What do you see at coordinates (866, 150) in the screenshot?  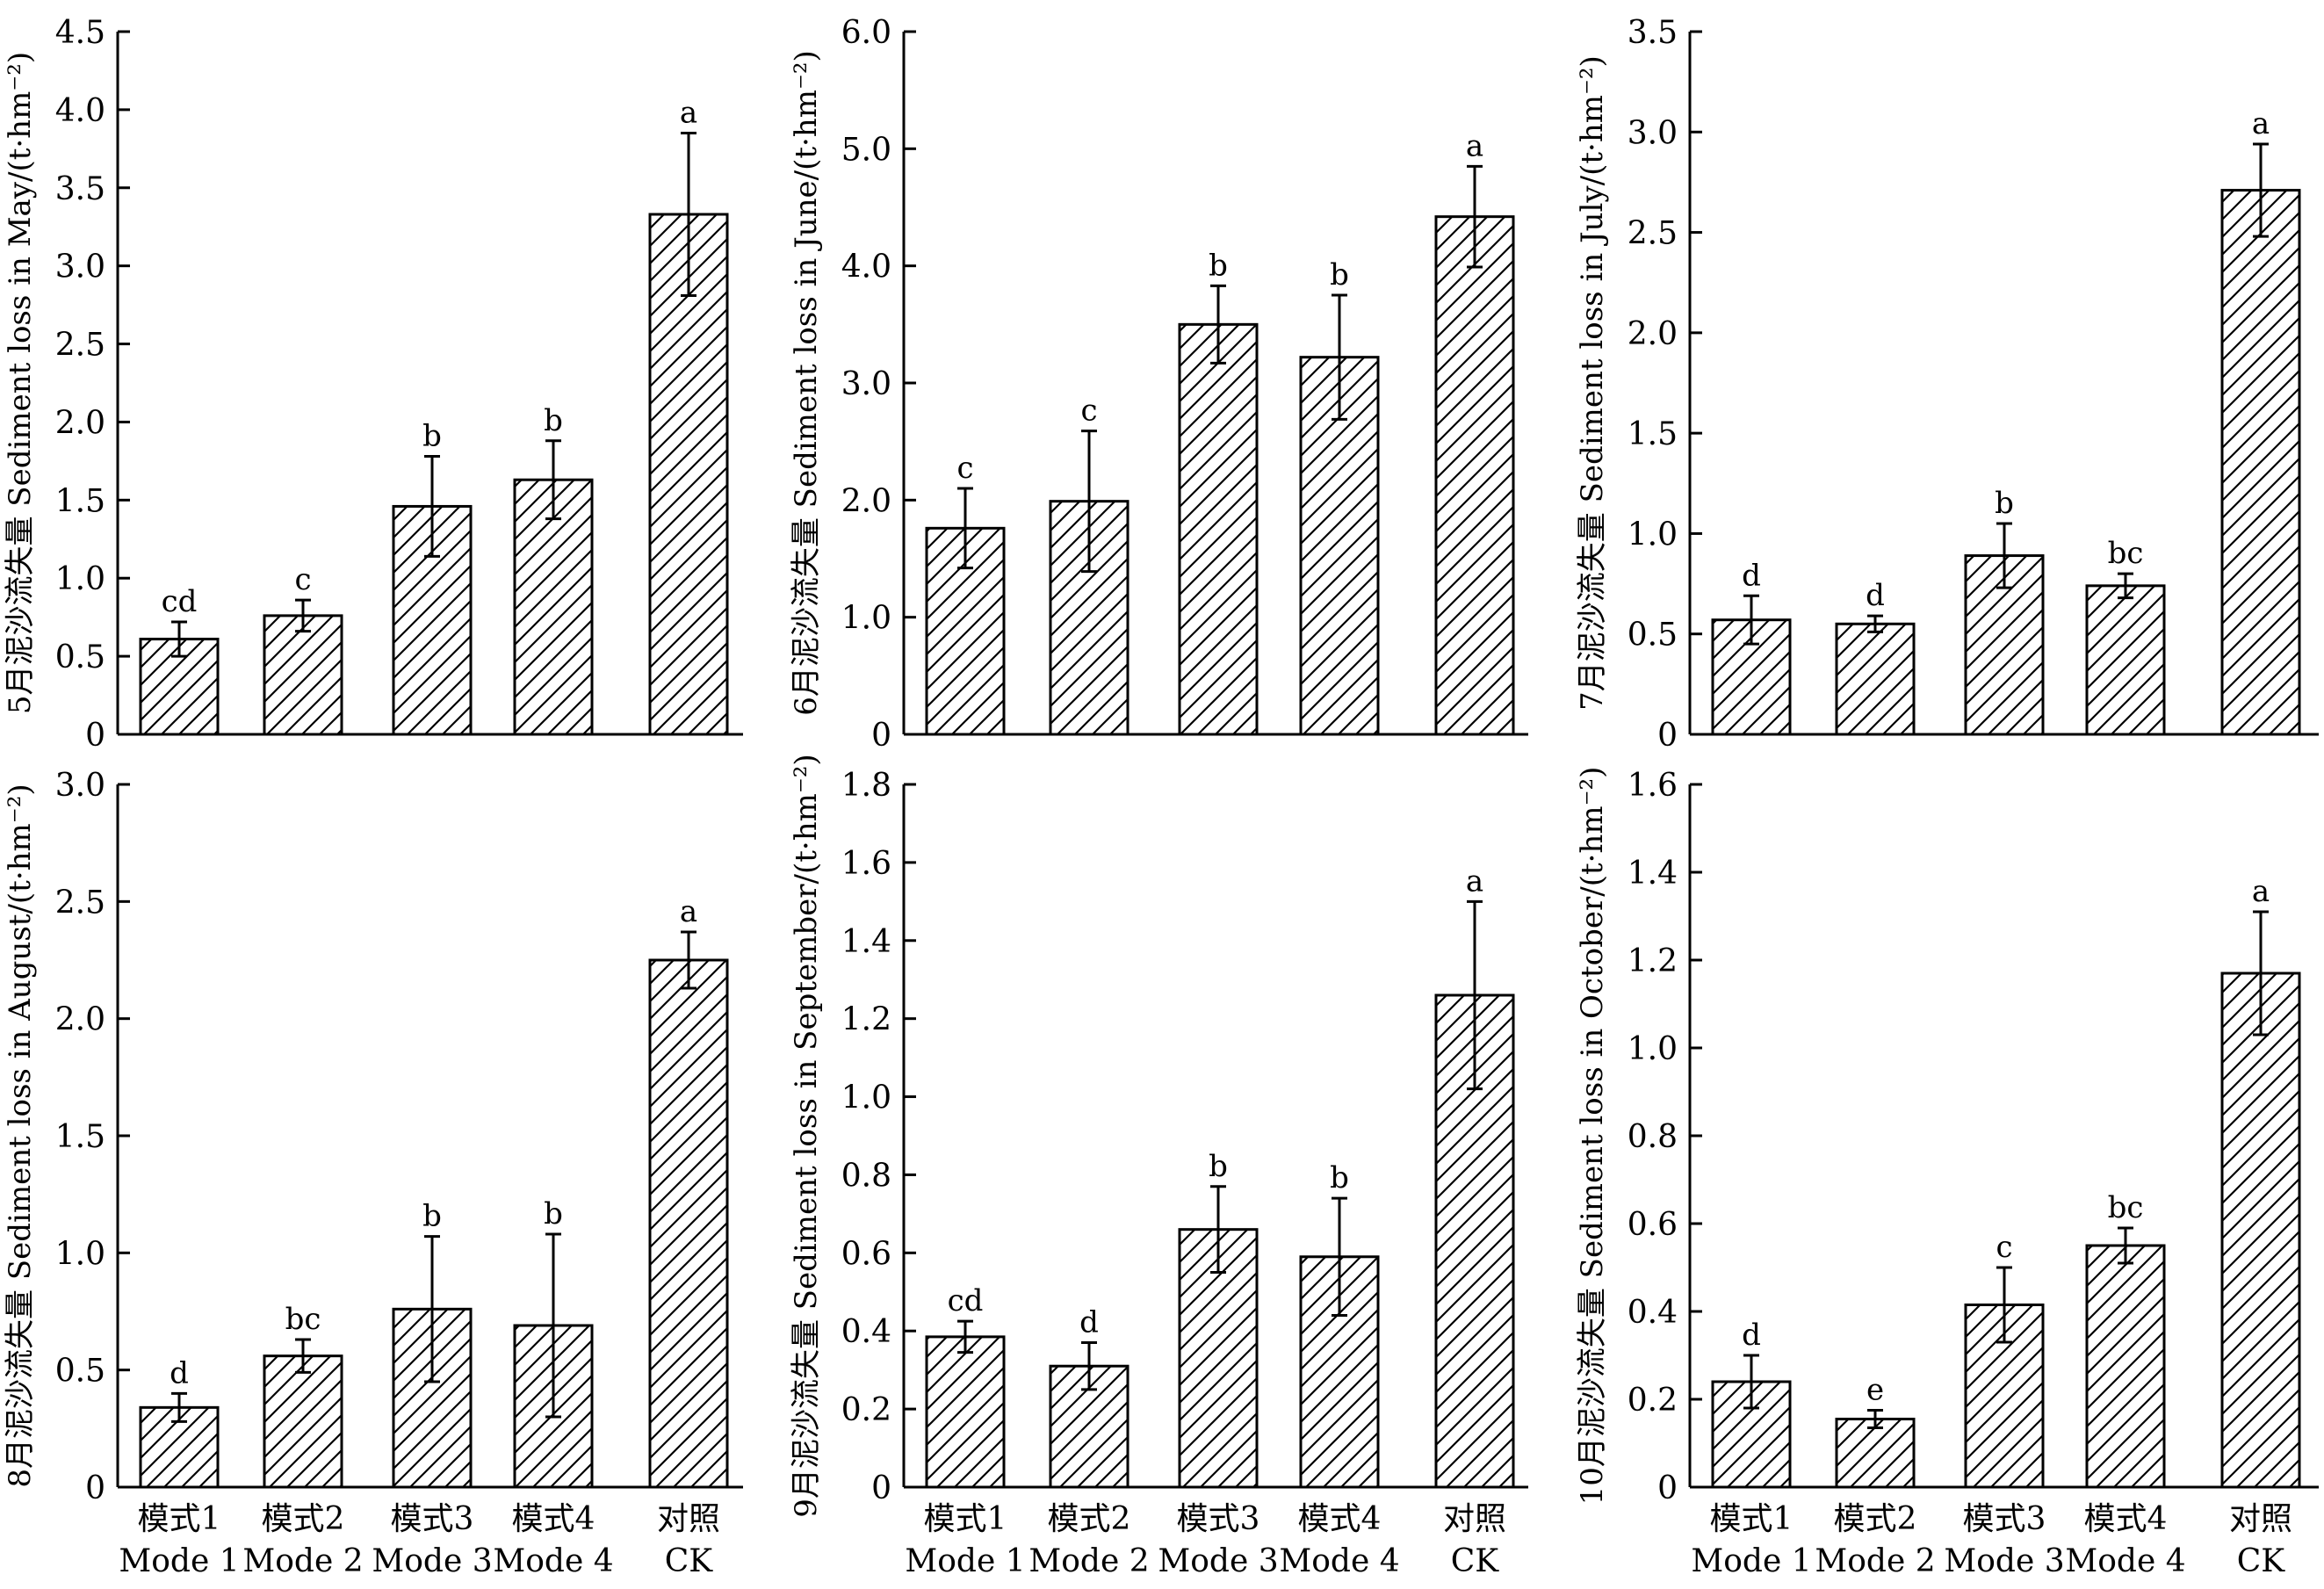 I see `y-tick-label: 5.0` at bounding box center [866, 150].